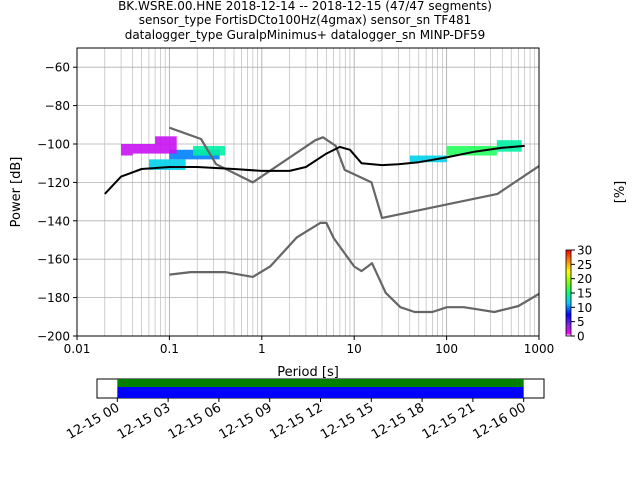 The image size is (640, 480). I want to click on colorbar-tick-label: 5, so click(581, 322).